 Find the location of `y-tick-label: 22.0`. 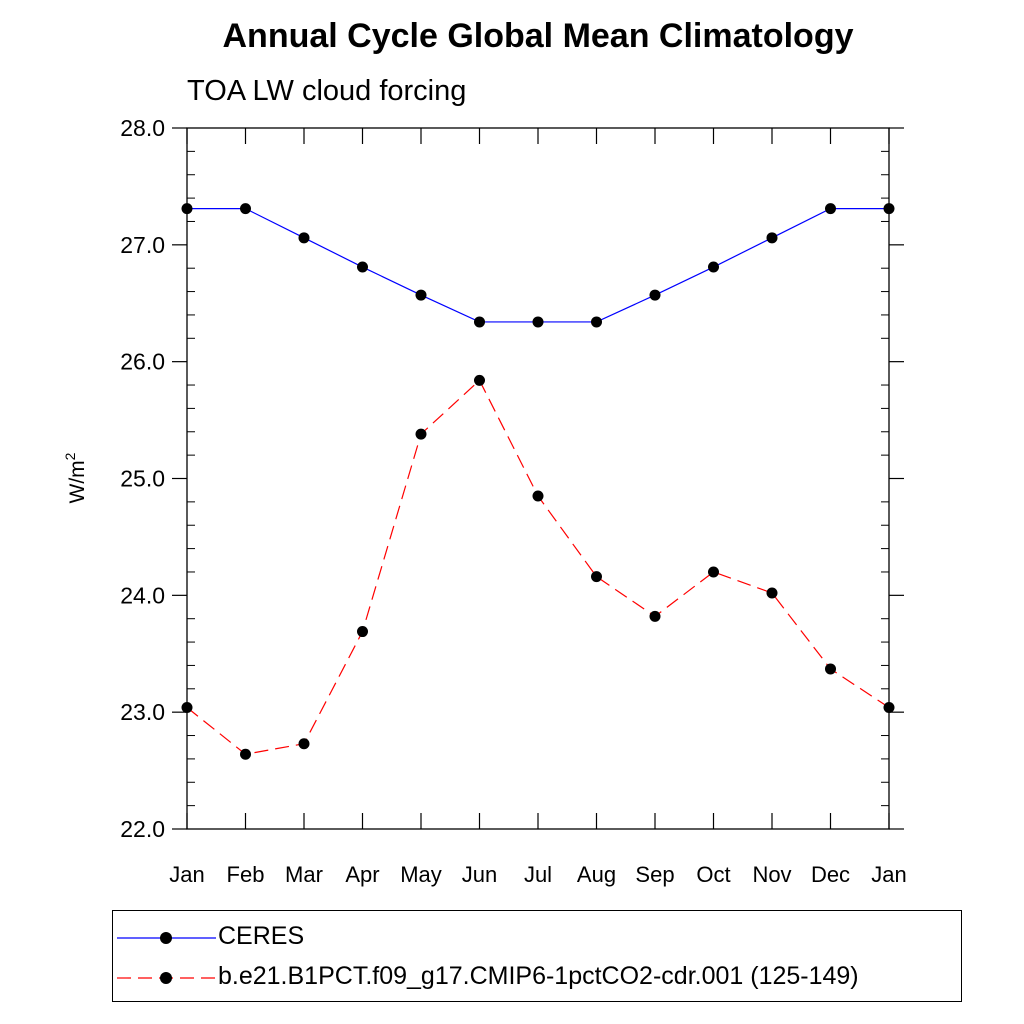

y-tick-label: 22.0 is located at coordinates (142, 829).